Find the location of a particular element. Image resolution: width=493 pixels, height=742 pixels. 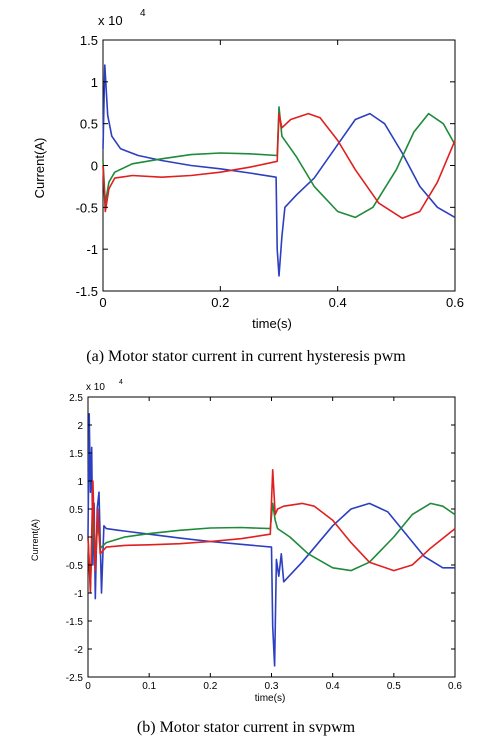

chart-a-exponent-label: x 10 is located at coordinates (110, 20).